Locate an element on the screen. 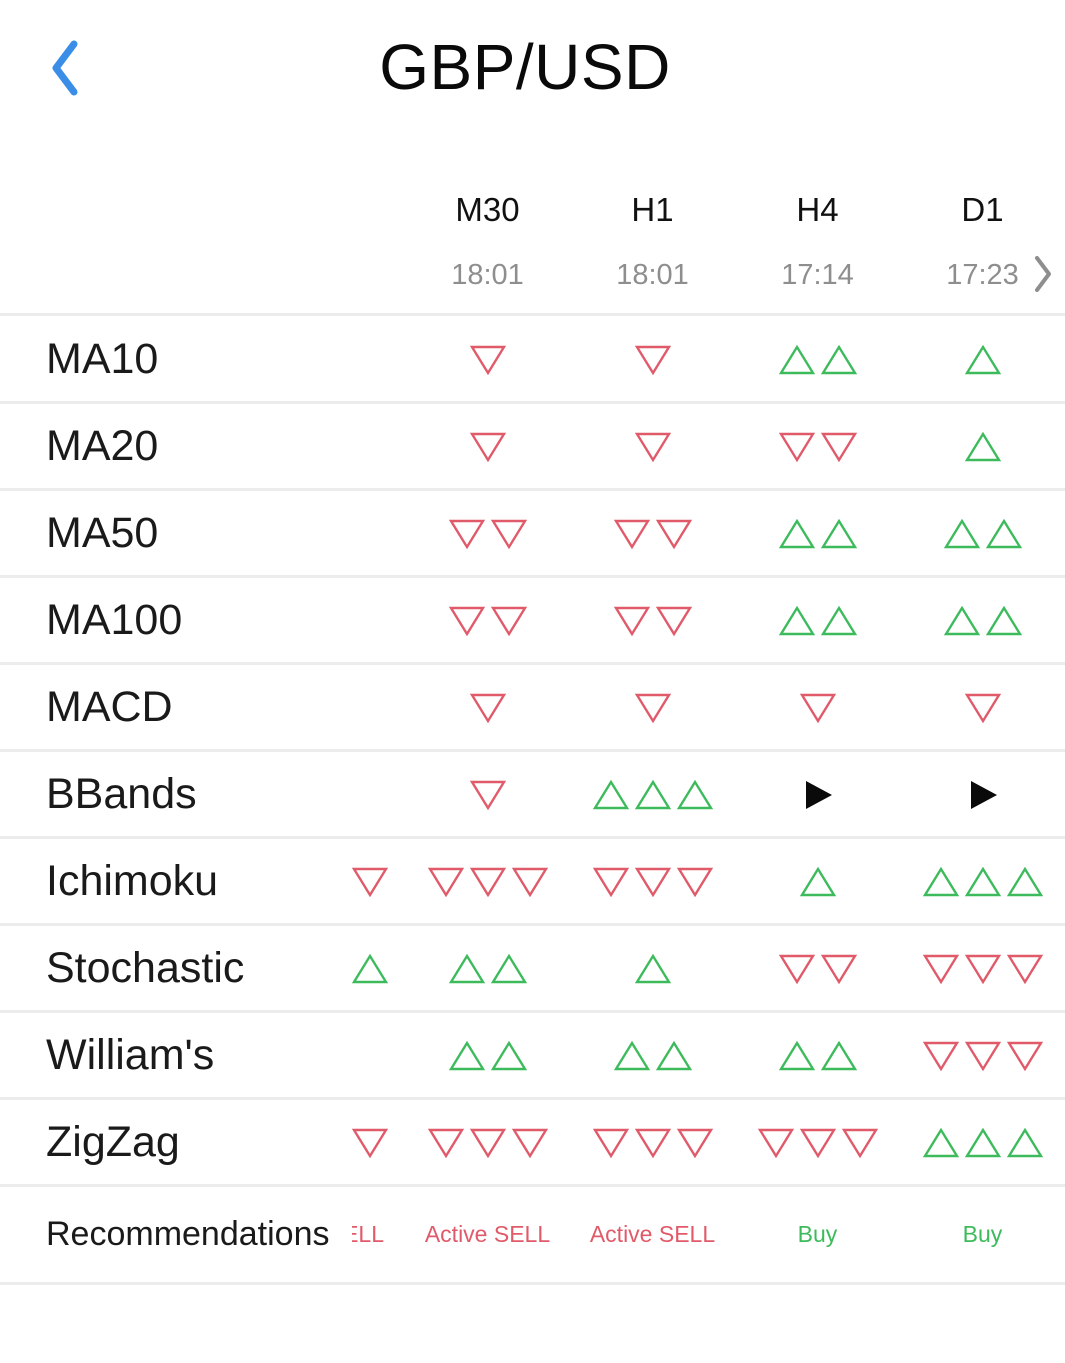  timeframe-column-h1: H1 18:01 is located at coordinates (652, 245).